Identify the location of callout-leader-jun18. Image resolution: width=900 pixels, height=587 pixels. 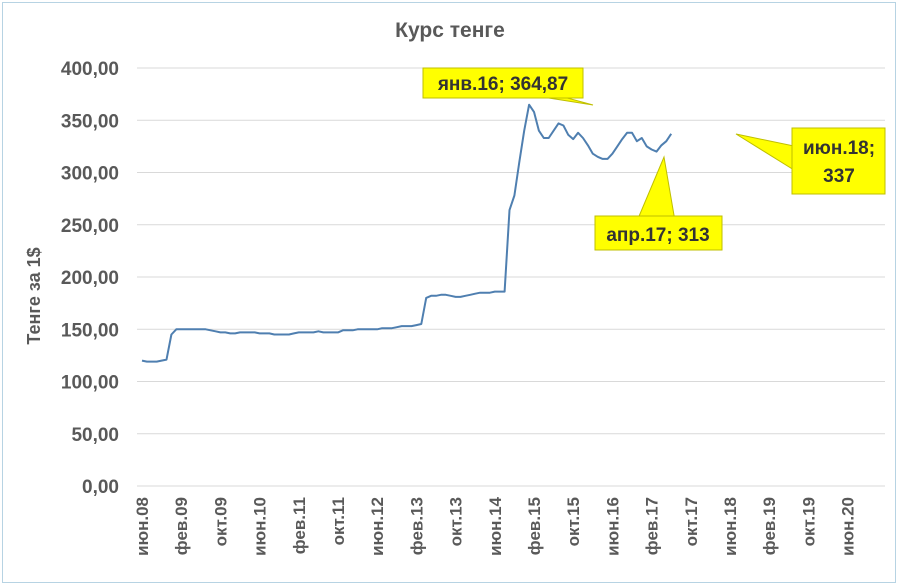
(765, 152).